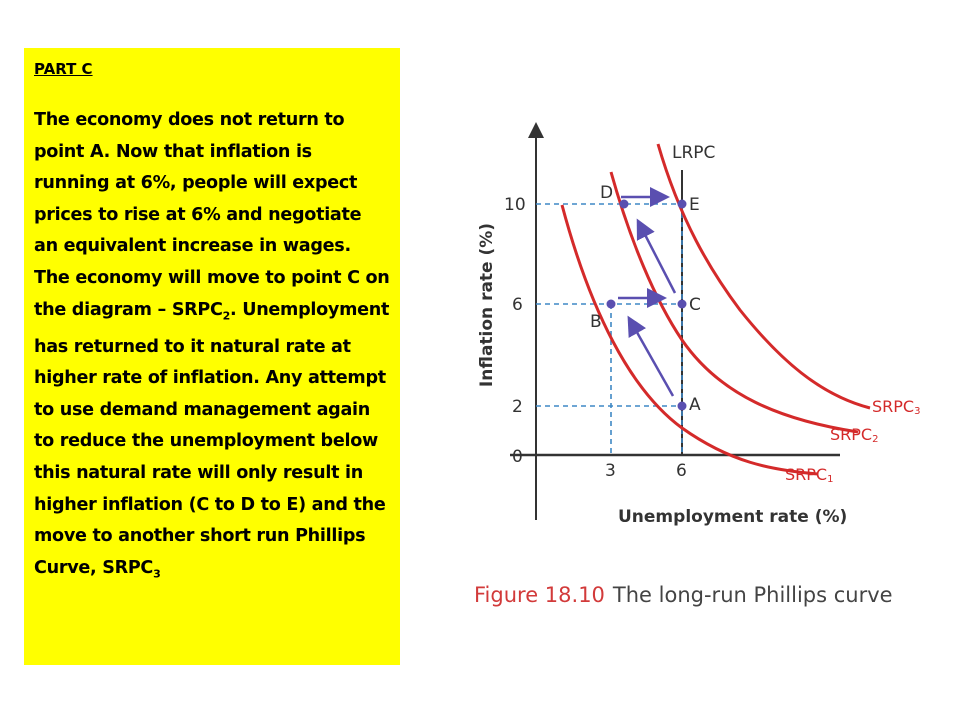 This screenshot has width=960, height=720. What do you see at coordinates (694, 205) in the screenshot?
I see `point-e-label: E` at bounding box center [694, 205].